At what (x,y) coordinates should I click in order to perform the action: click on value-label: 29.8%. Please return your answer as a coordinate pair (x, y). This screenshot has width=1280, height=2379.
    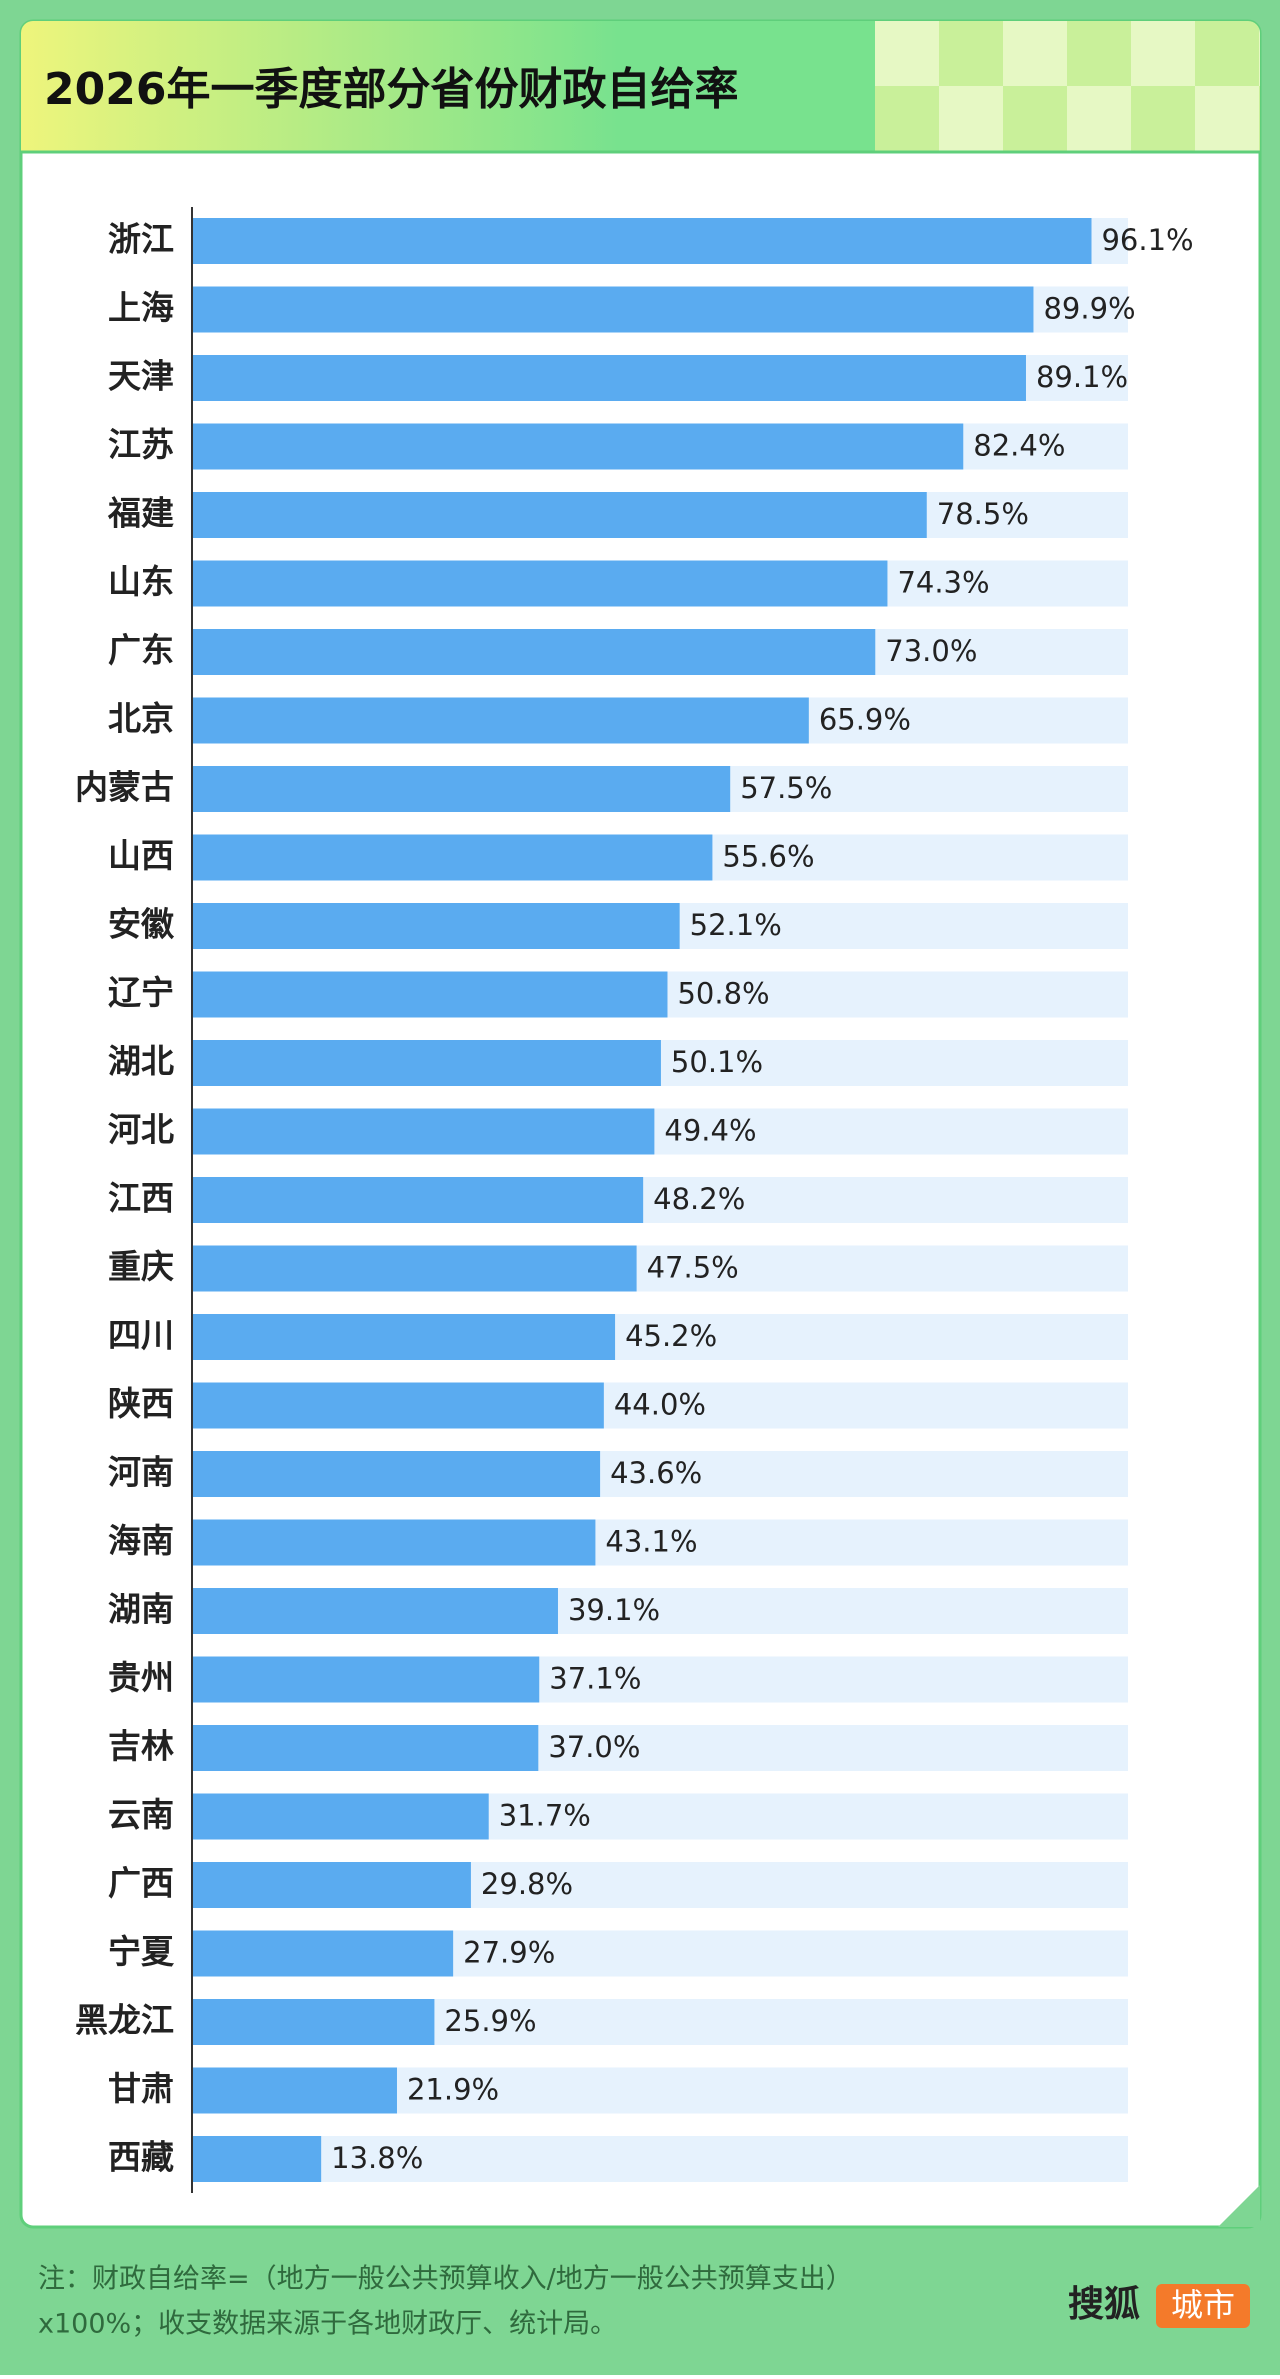
    Looking at the image, I should click on (527, 1884).